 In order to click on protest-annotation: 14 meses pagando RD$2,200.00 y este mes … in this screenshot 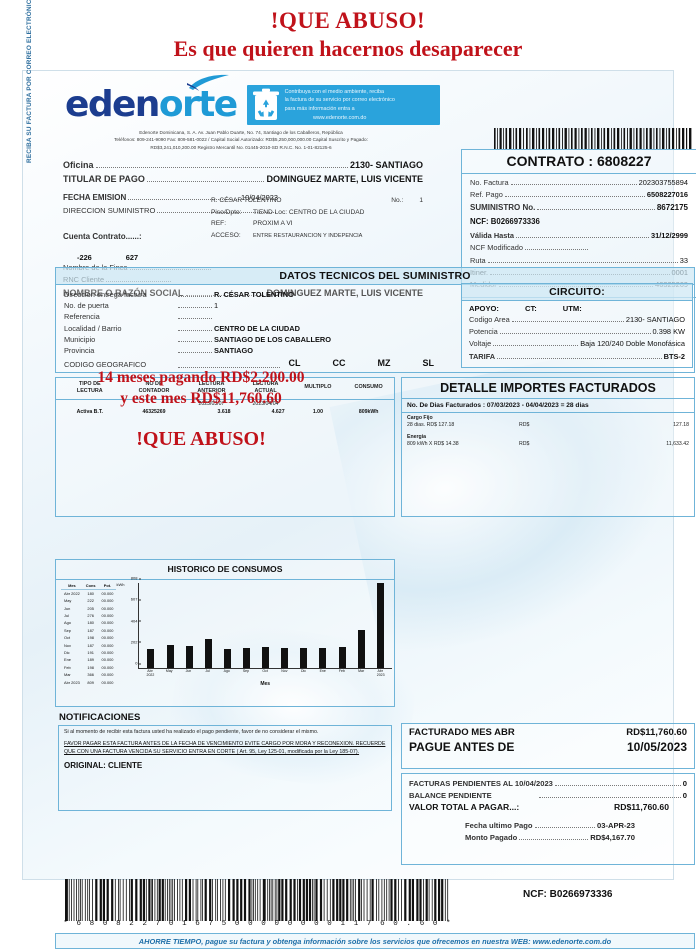, I will do `click(201, 409)`.